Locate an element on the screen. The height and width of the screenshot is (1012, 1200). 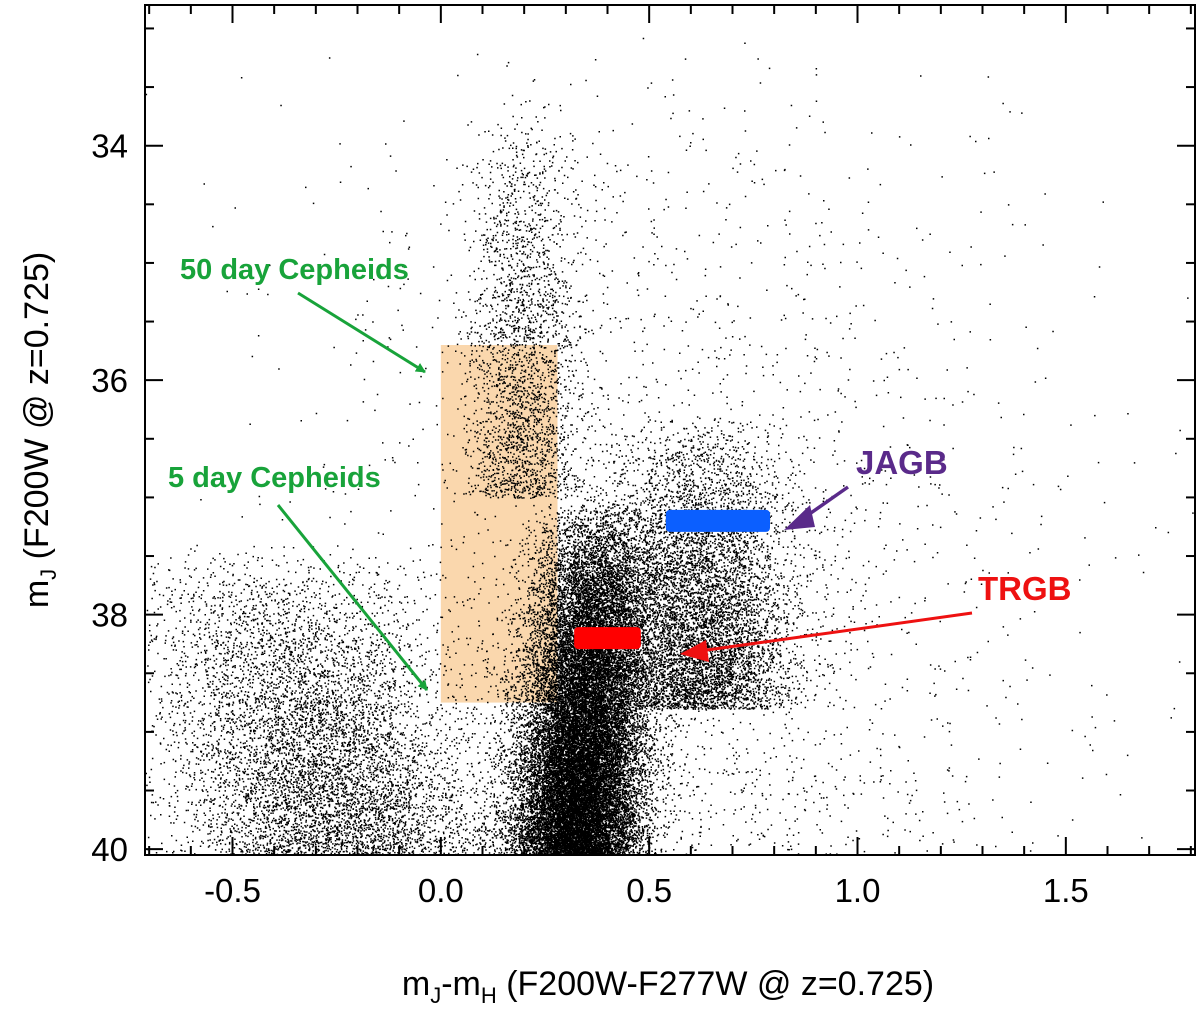
x-tick-label: 0.0 is located at coordinates (441, 890).